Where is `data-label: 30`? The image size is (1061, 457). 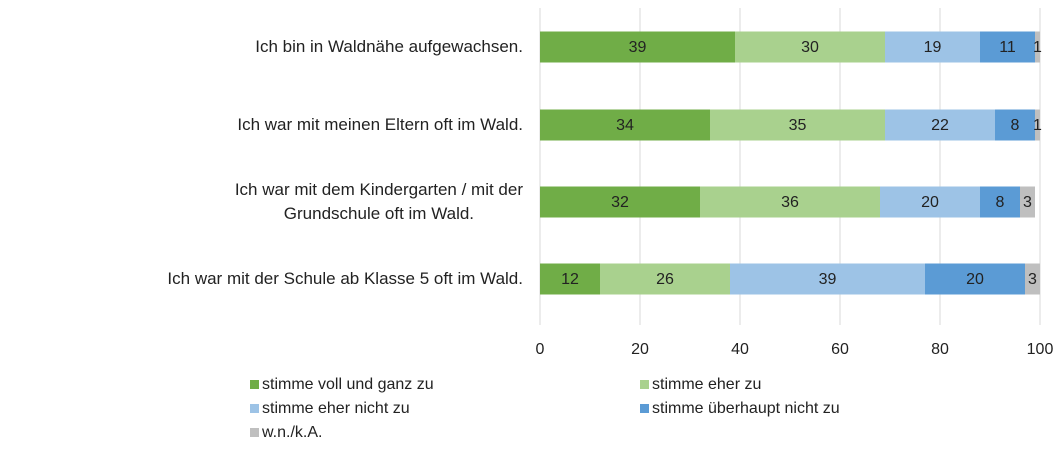 data-label: 30 is located at coordinates (810, 47).